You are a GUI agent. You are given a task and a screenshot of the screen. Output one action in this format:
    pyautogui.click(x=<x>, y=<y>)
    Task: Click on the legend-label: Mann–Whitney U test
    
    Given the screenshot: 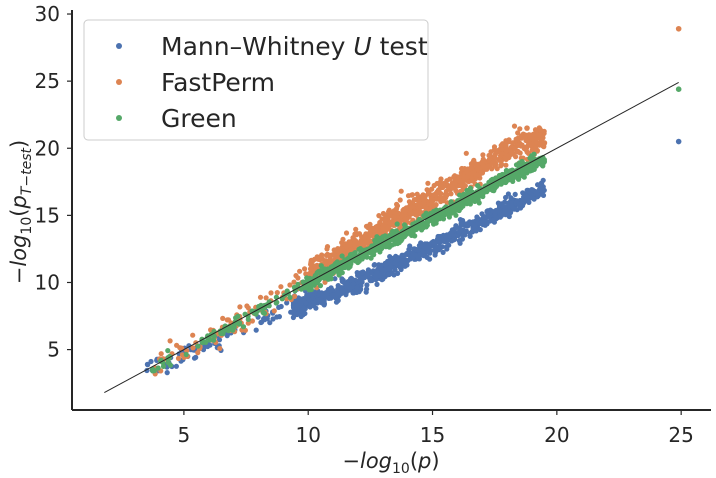 What is the action you would take?
    pyautogui.click(x=294, y=46)
    